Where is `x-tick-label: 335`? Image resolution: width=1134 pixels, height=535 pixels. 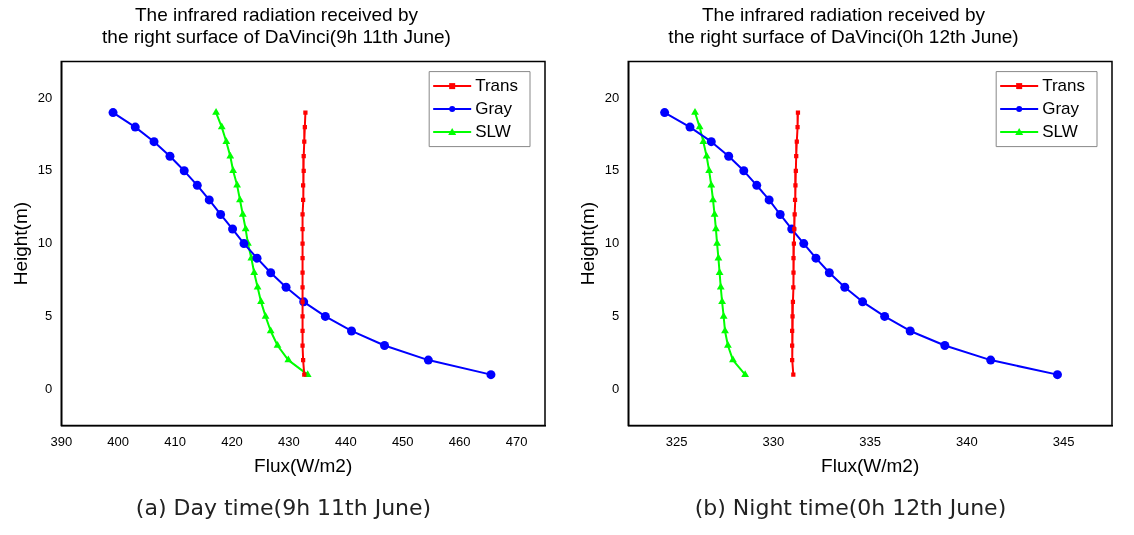 x-tick-label: 335 is located at coordinates (870, 441).